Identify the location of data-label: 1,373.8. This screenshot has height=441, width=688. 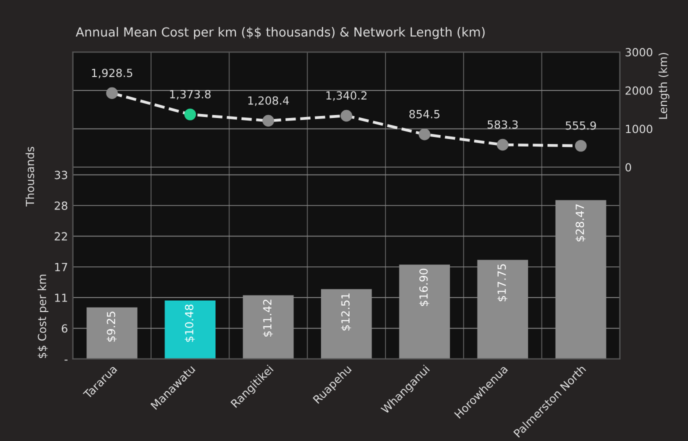
(190, 95).